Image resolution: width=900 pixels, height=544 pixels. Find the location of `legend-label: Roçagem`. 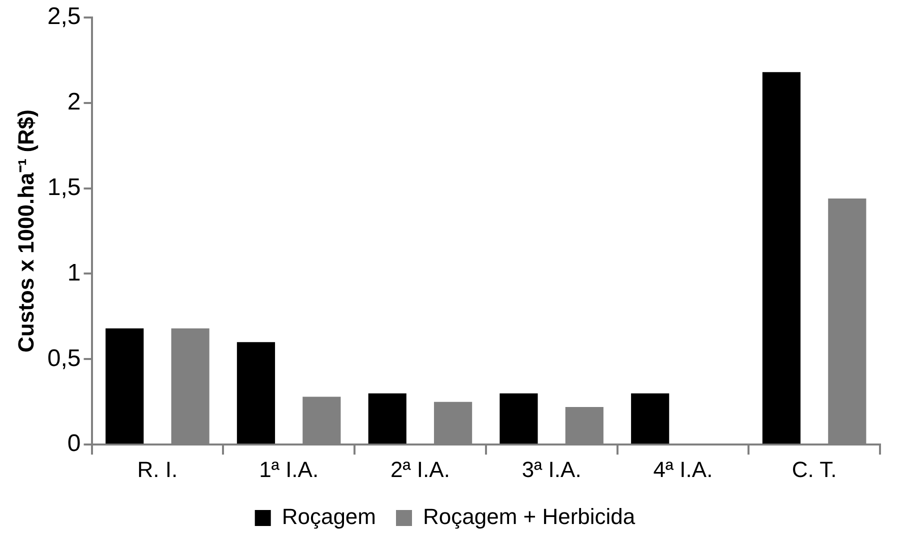

legend-label: Roçagem is located at coordinates (329, 517).